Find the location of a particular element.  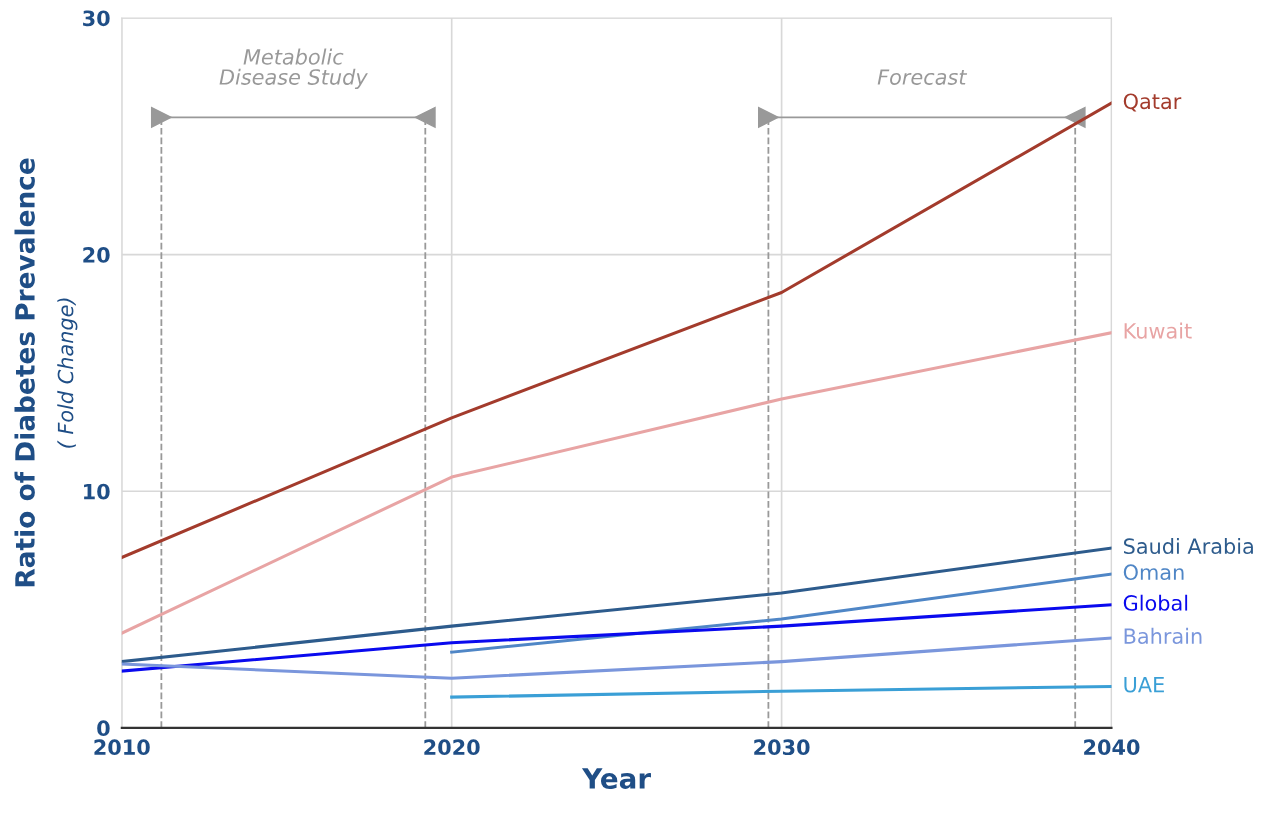

annotation: Forecast is located at coordinates (922, 77).